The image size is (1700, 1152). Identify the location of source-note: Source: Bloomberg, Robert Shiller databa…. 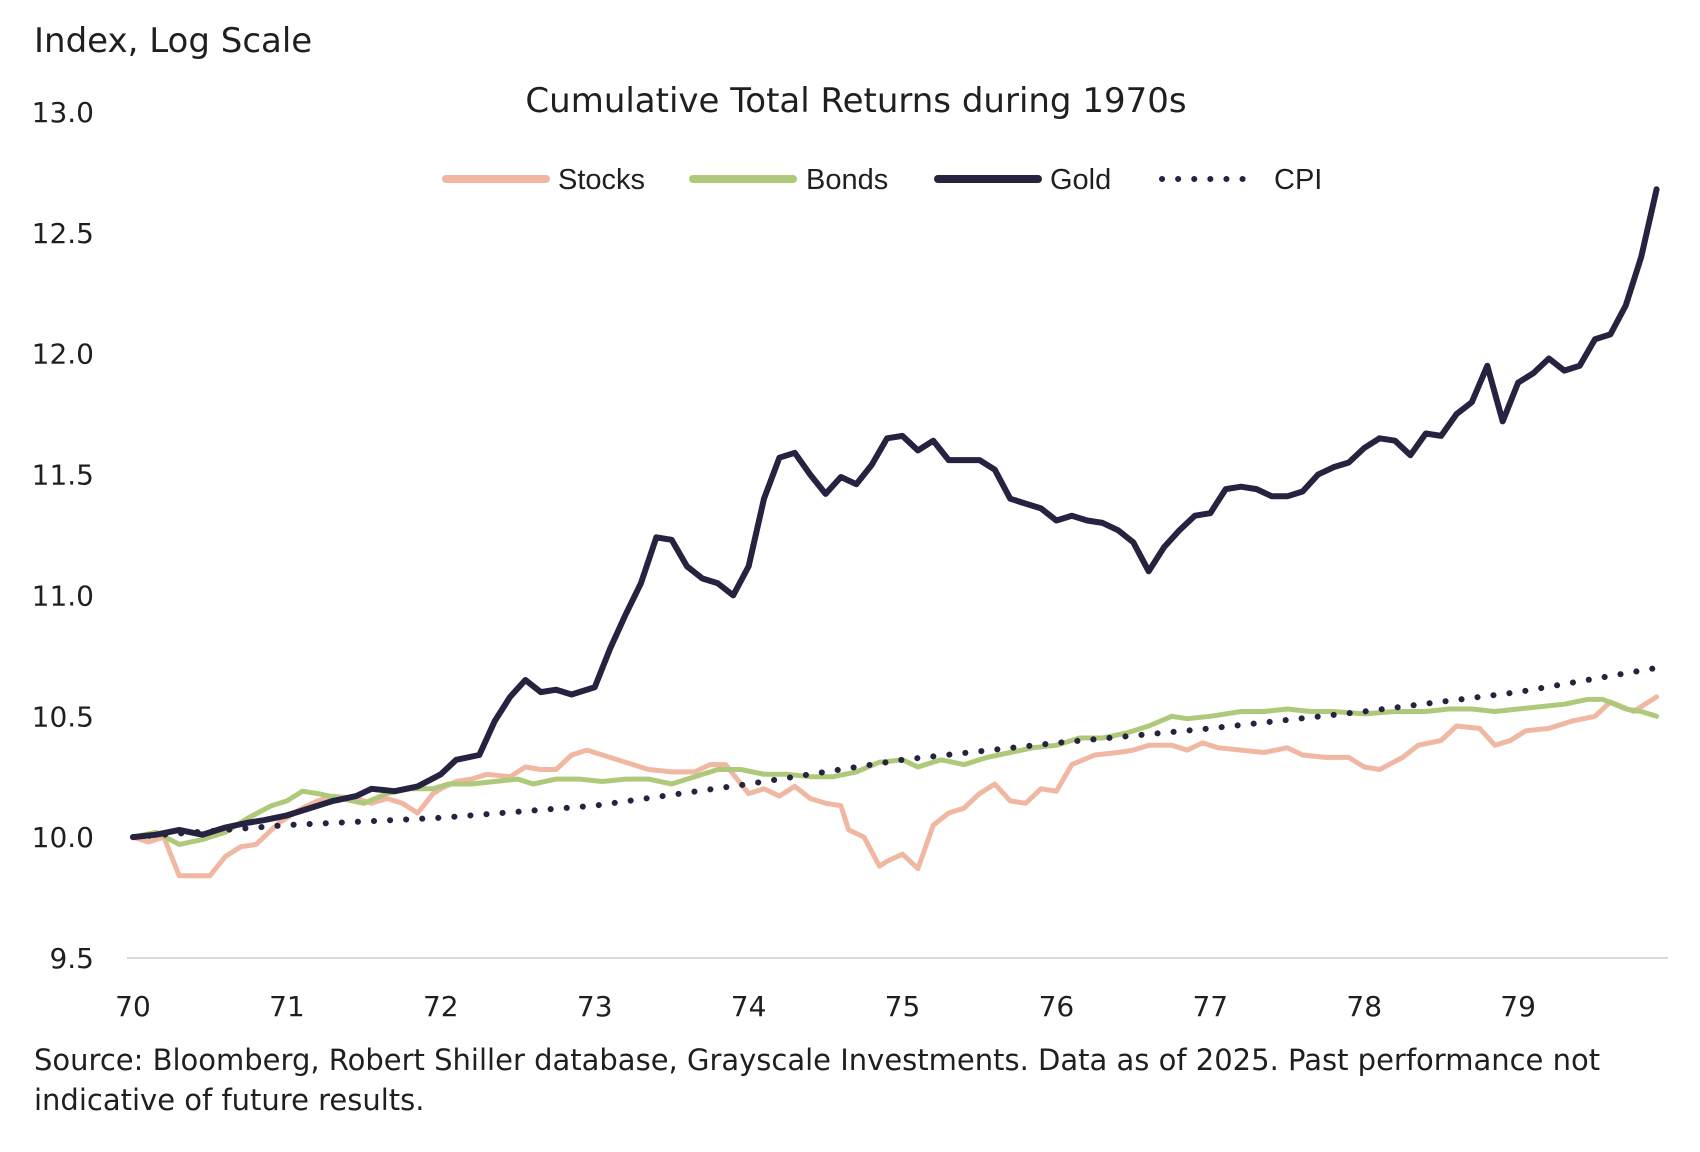
(817, 1080).